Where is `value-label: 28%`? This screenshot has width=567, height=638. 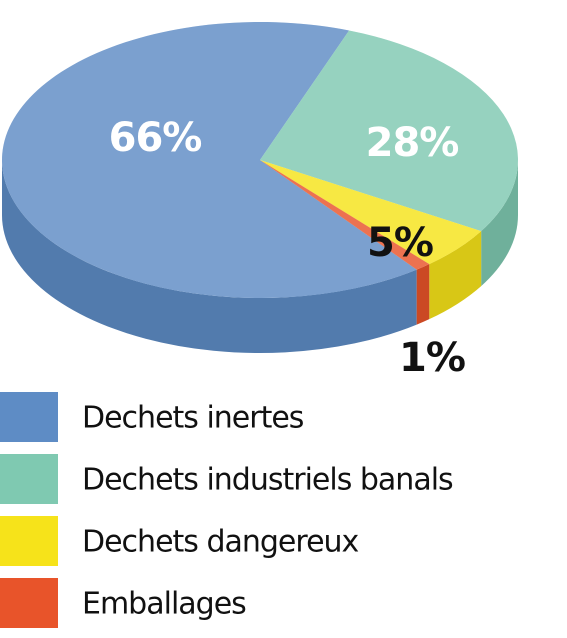
value-label: 28% is located at coordinates (412, 143).